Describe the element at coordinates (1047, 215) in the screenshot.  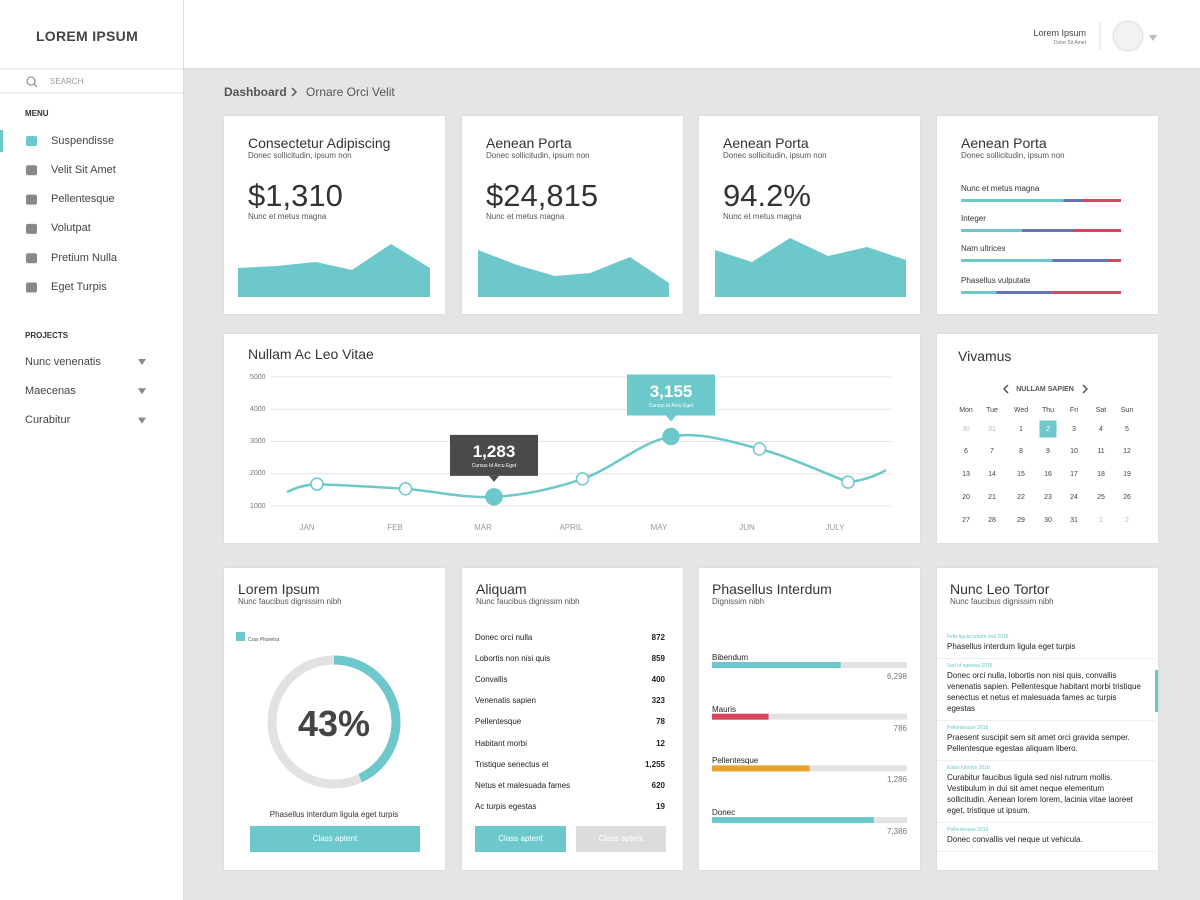
I see `segments-card` at that location.